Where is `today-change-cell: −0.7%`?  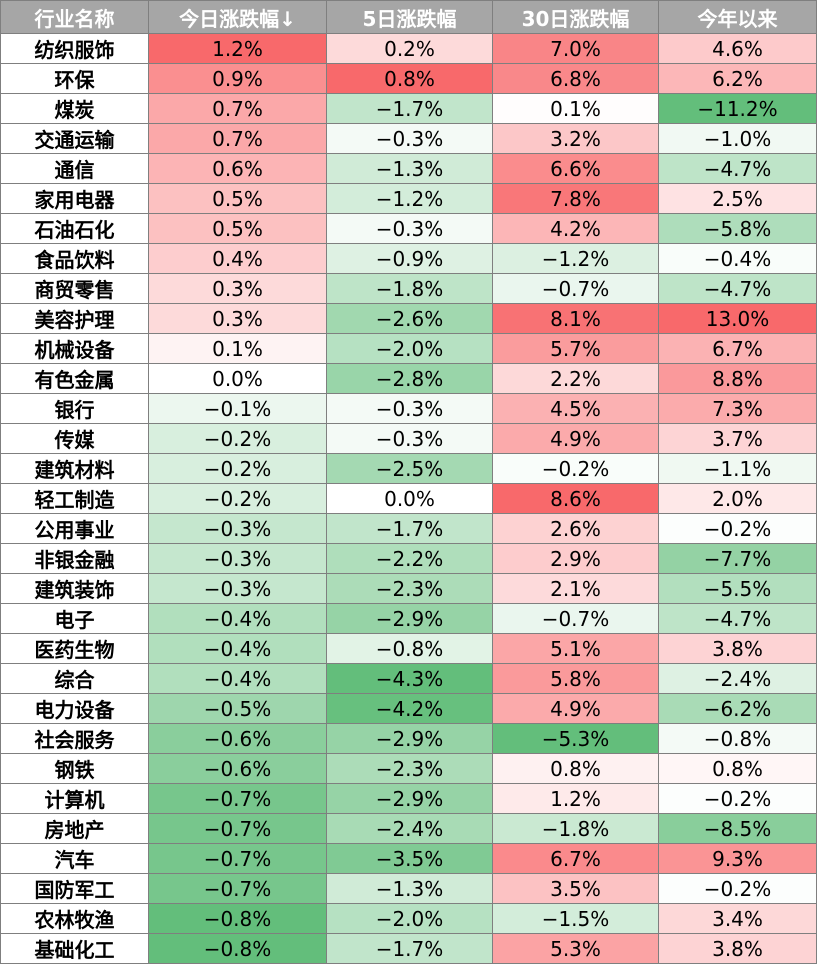 today-change-cell: −0.7% is located at coordinates (237, 828).